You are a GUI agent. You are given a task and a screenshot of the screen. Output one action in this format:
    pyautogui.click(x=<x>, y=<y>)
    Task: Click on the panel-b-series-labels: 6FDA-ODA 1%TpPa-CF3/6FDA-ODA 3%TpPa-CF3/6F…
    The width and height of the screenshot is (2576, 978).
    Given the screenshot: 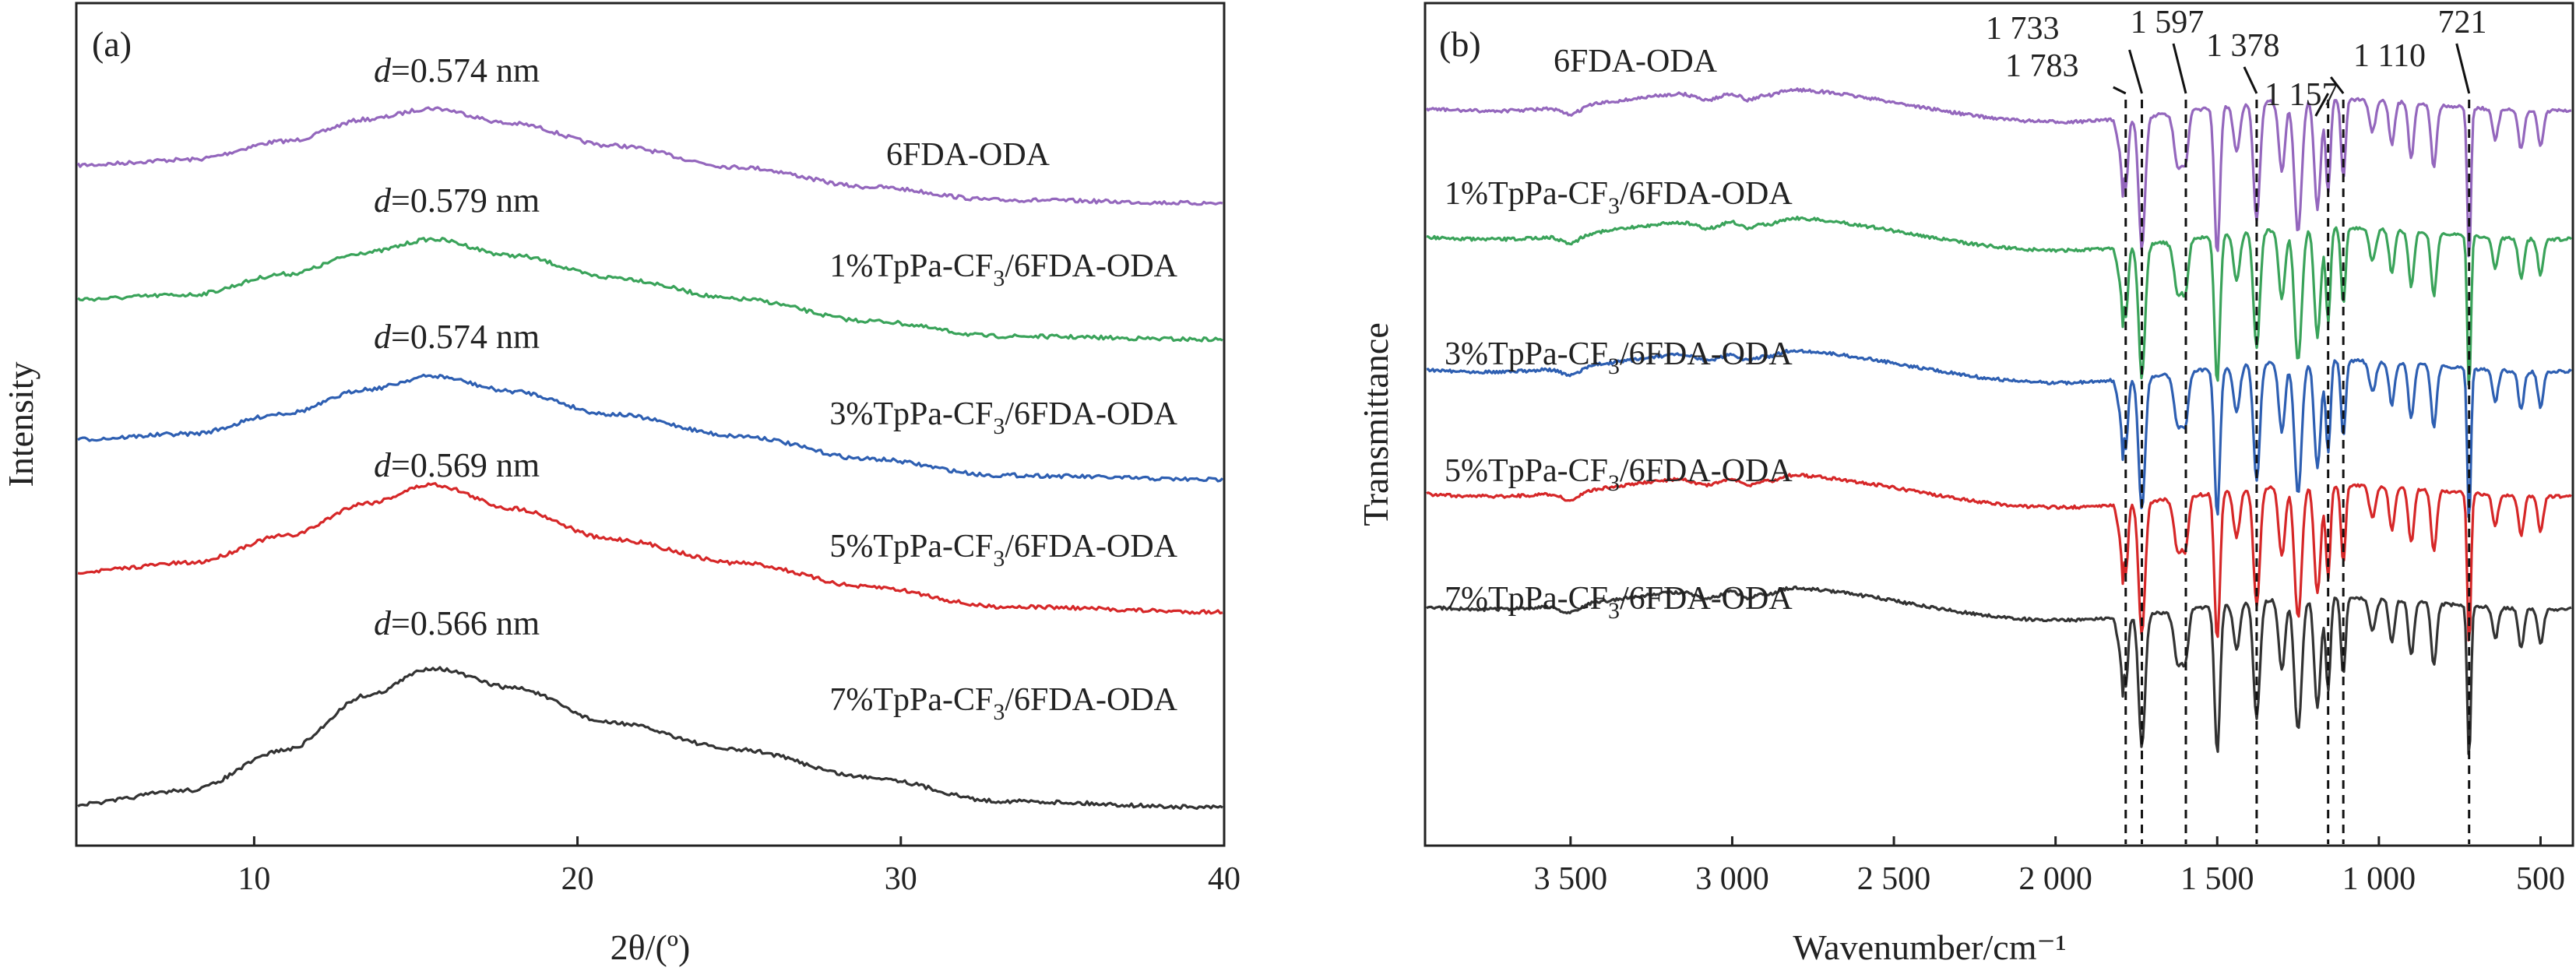 What is the action you would take?
    pyautogui.click(x=1619, y=334)
    